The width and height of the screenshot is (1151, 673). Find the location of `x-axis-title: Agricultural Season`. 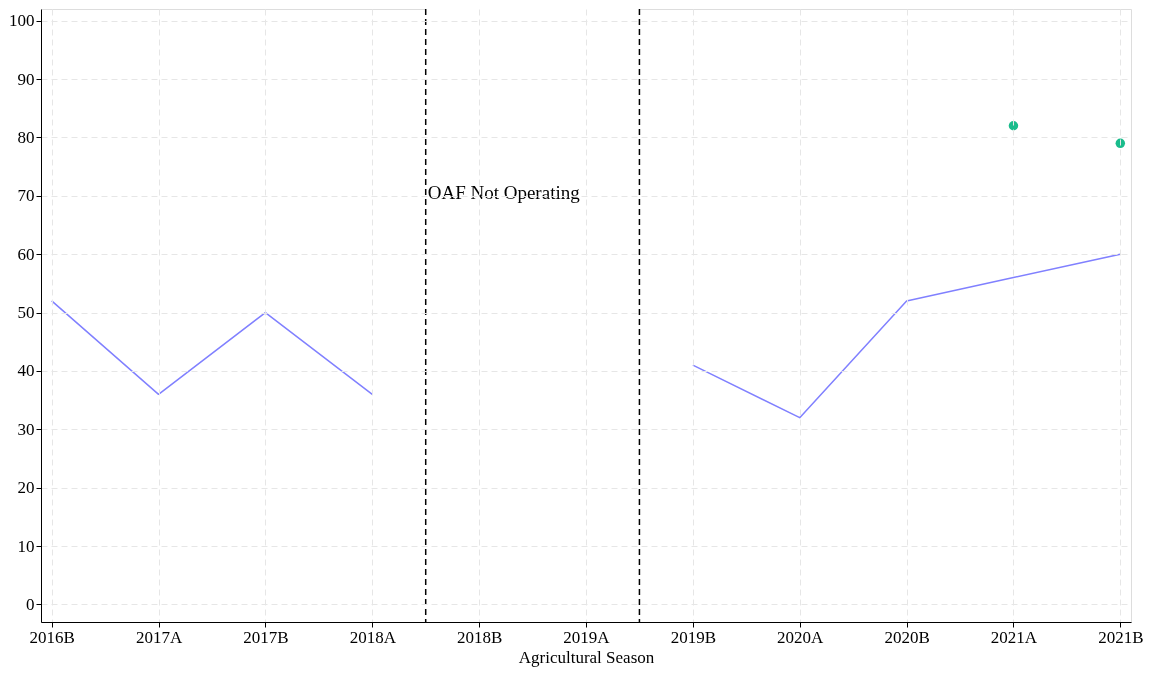

x-axis-title: Agricultural Season is located at coordinates (586, 657).